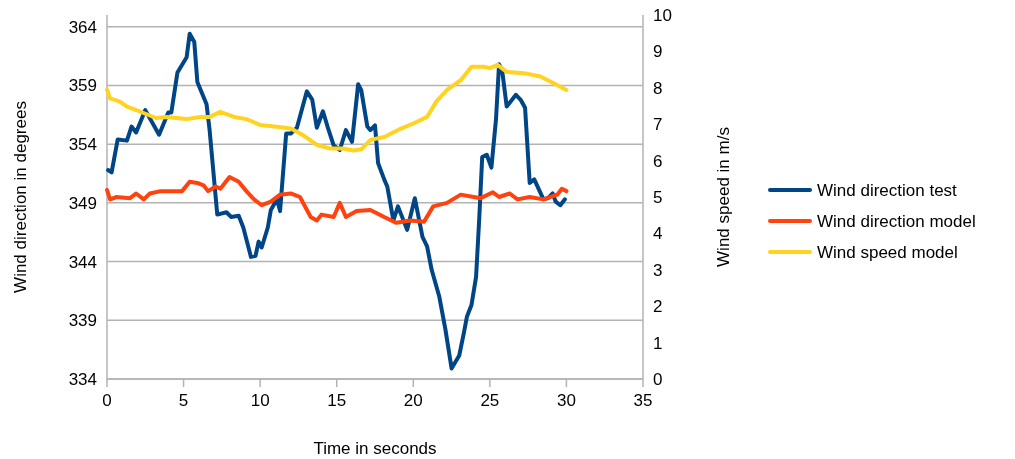  What do you see at coordinates (260, 400) in the screenshot?
I see `x-tick-label: 10` at bounding box center [260, 400].